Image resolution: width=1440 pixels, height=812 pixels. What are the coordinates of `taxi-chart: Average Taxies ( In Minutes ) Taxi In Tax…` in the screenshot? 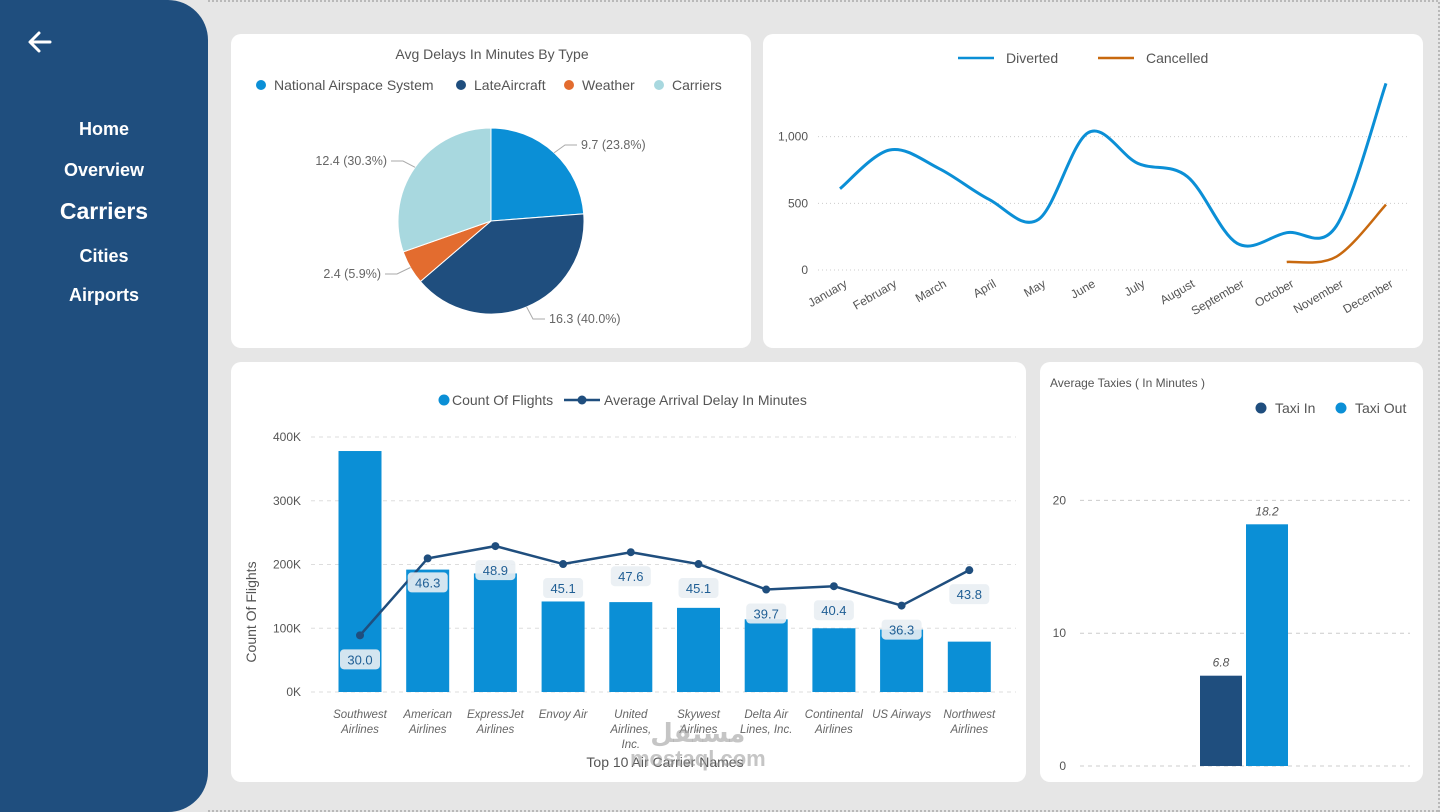 It's located at (1230, 574).